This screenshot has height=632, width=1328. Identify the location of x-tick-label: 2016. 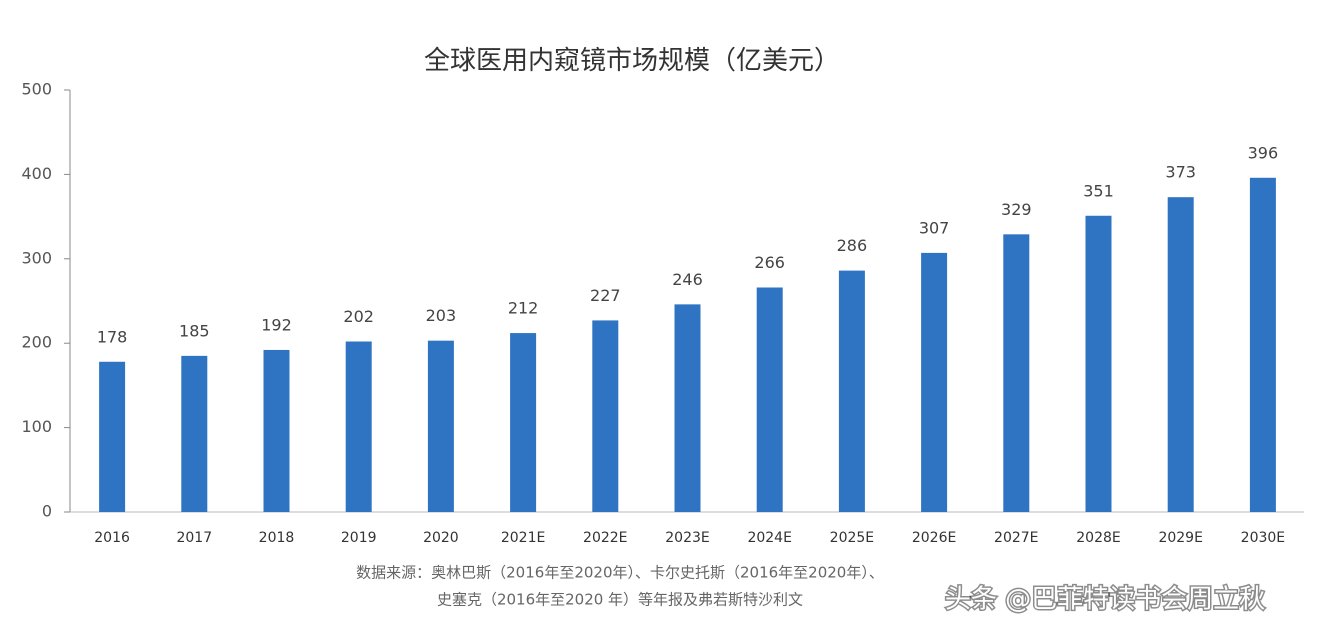
(112, 538).